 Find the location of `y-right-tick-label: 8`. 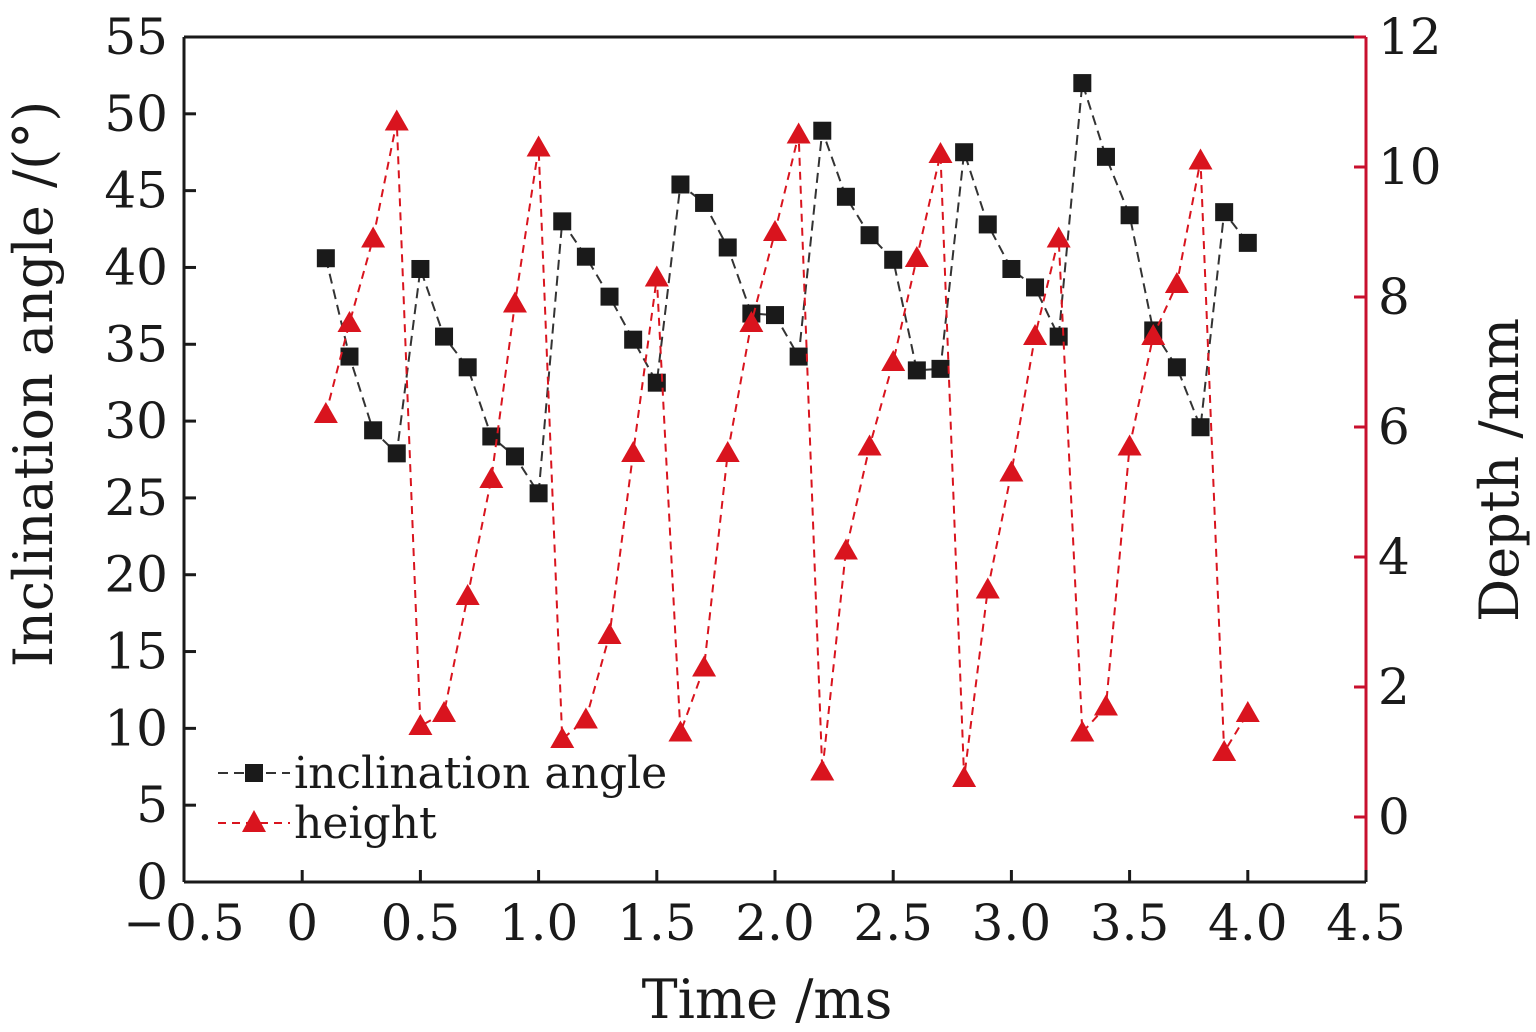

y-right-tick-label: 8 is located at coordinates (1394, 297).